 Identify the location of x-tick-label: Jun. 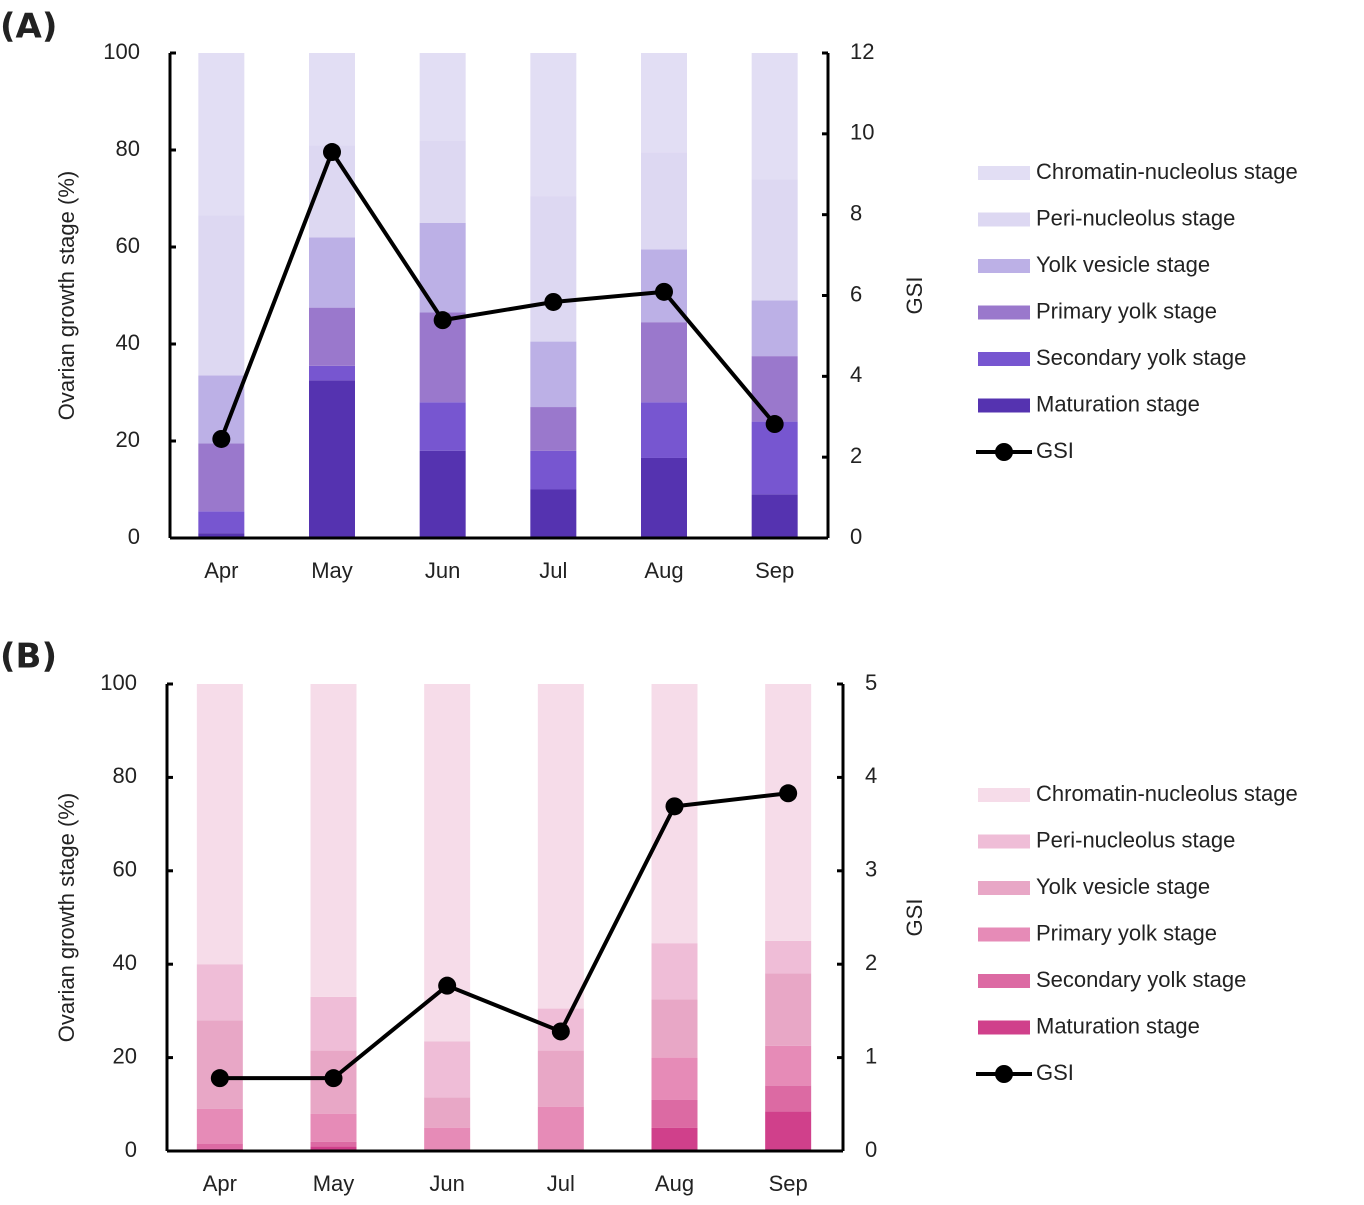
(446, 1183).